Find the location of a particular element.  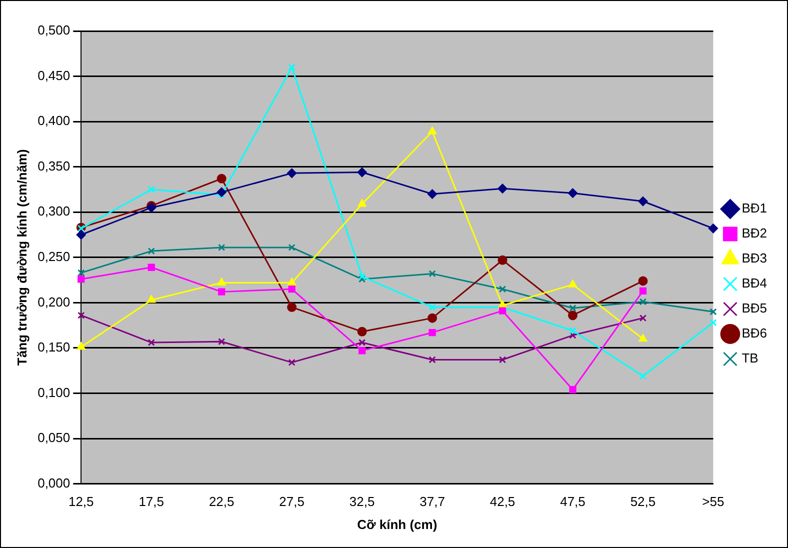

y-tick-label: 0,300 is located at coordinates (54, 211).